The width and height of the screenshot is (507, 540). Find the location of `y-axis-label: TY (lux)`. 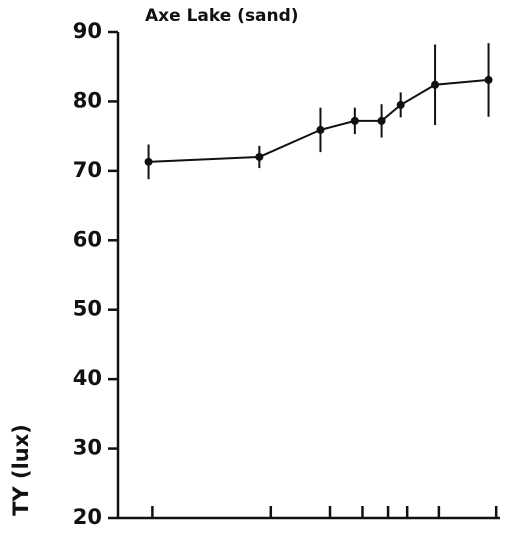

y-axis-label: TY (lux) is located at coordinates (21, 470).